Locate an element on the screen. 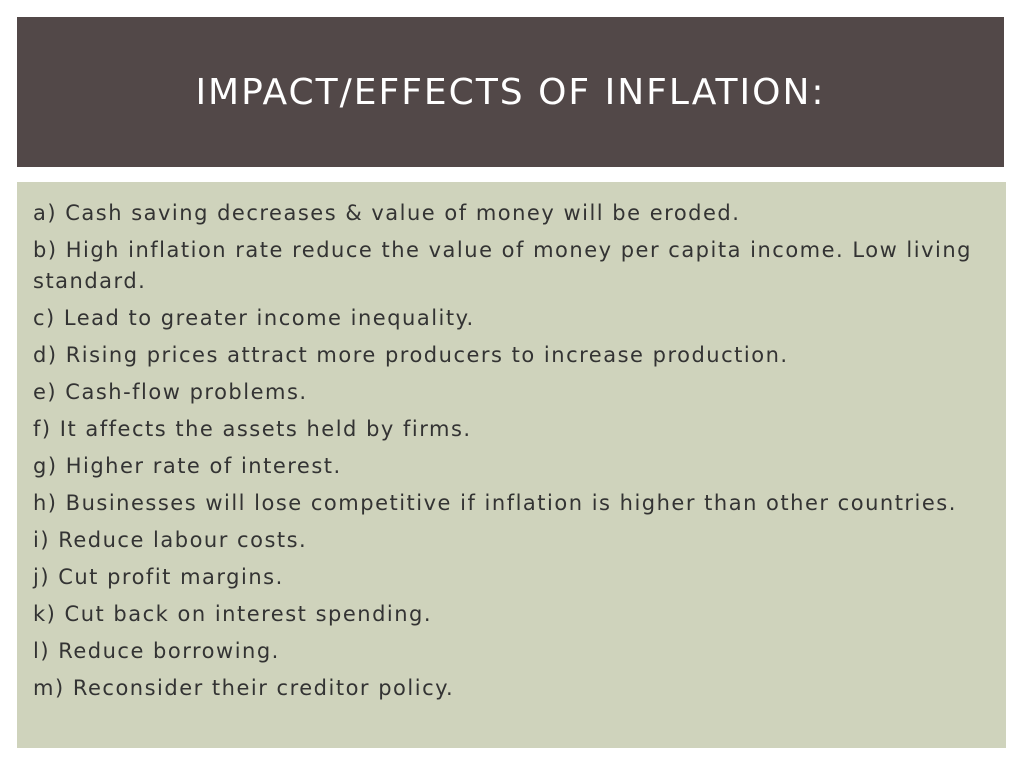 The height and width of the screenshot is (768, 1024). list-item: f) It affects the assets held by firms. is located at coordinates (252, 429).